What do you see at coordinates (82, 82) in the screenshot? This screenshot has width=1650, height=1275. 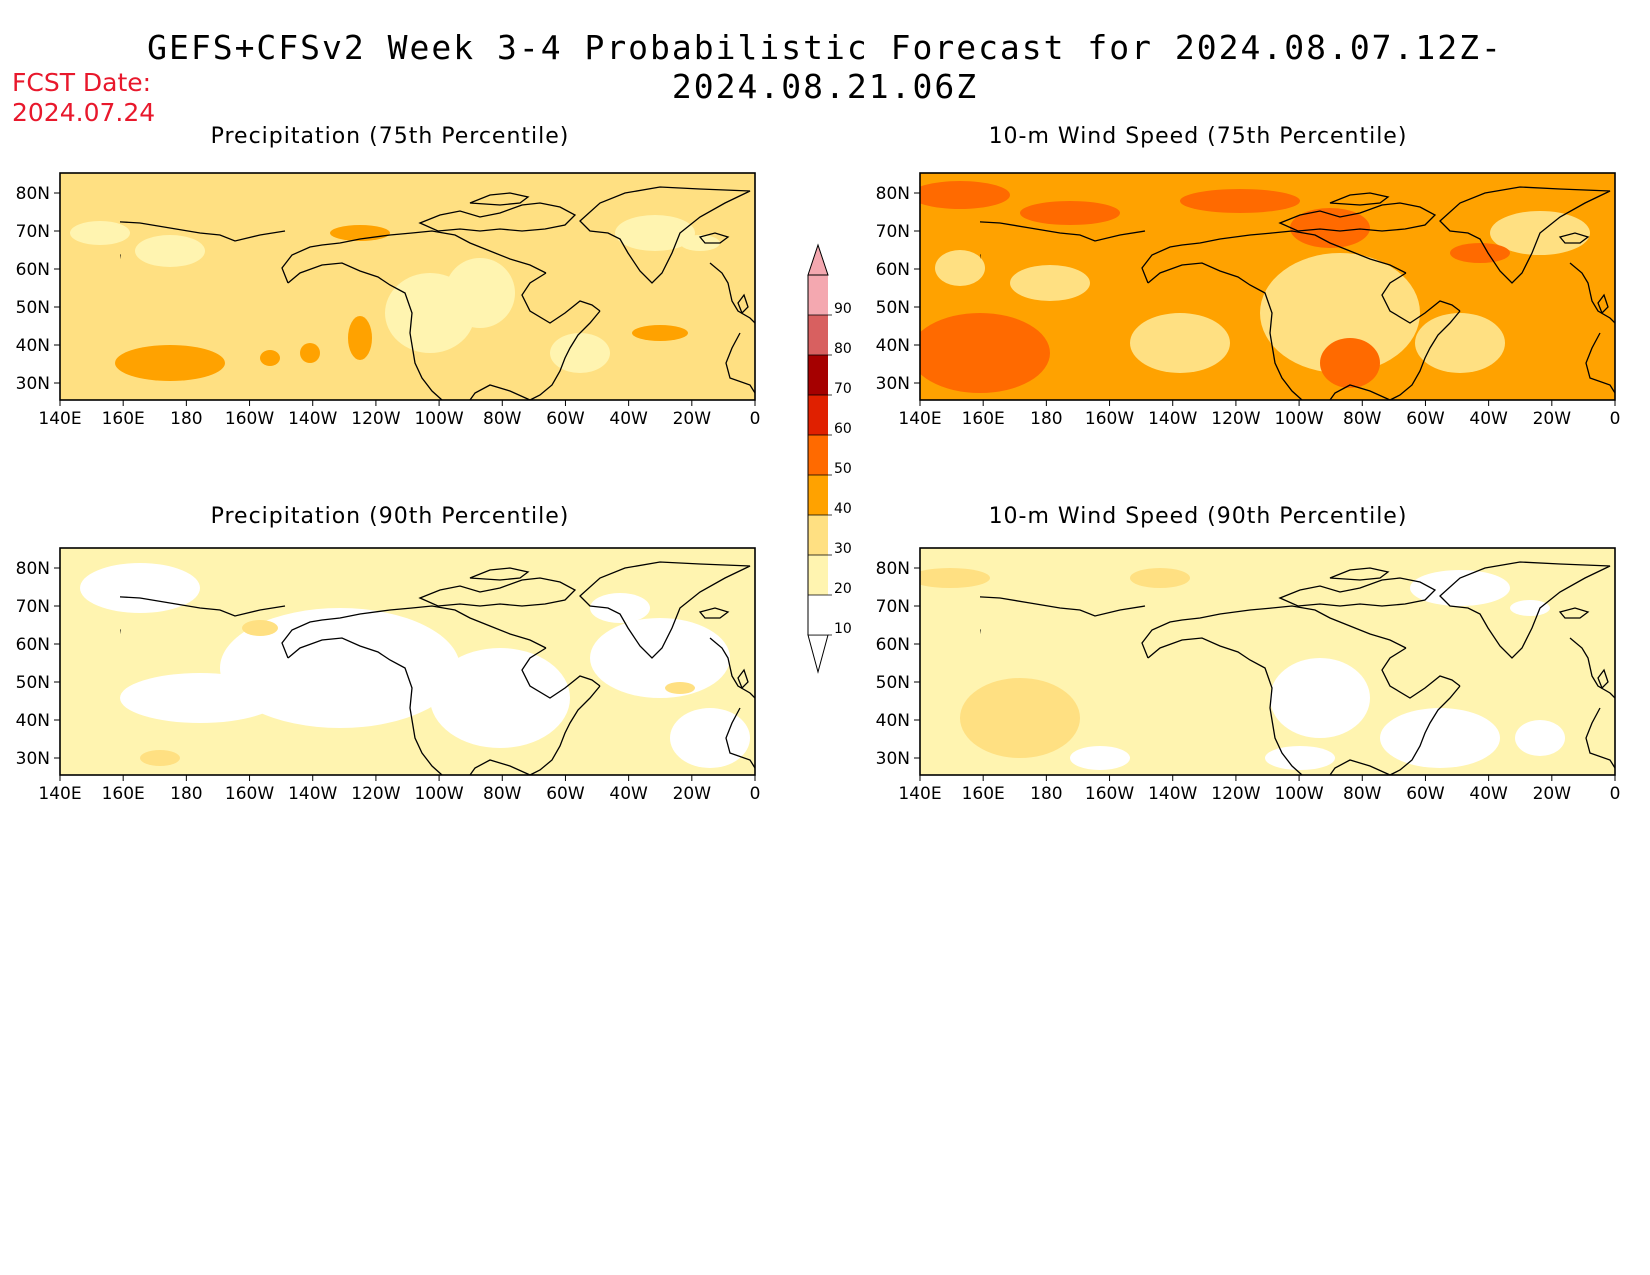 I see `forecast-date-label: FCST Date:` at bounding box center [82, 82].